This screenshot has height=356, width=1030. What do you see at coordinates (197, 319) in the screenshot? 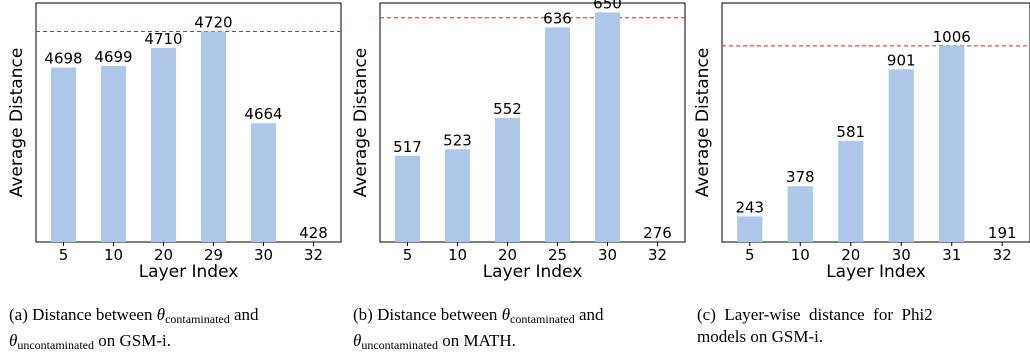
I see `caption-a-sub1: contaminated` at bounding box center [197, 319].